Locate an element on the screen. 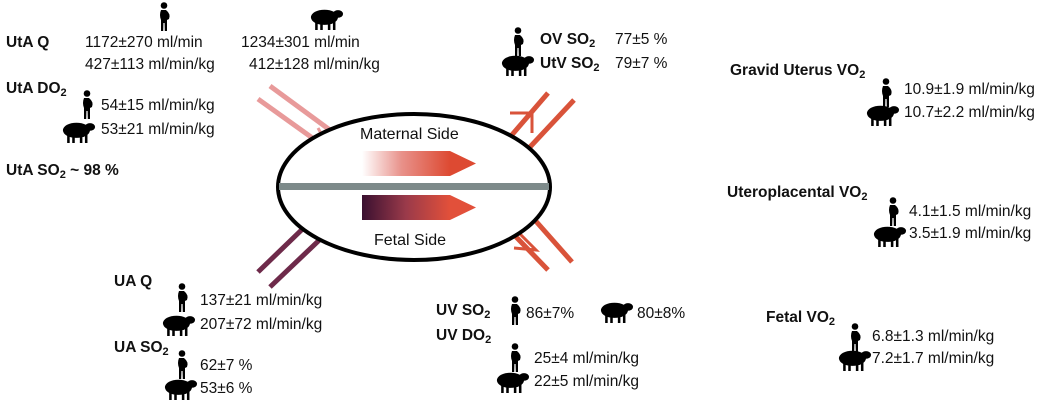 This screenshot has width=1053, height=403. uv-do2-label: UV DO2 is located at coordinates (464, 336).